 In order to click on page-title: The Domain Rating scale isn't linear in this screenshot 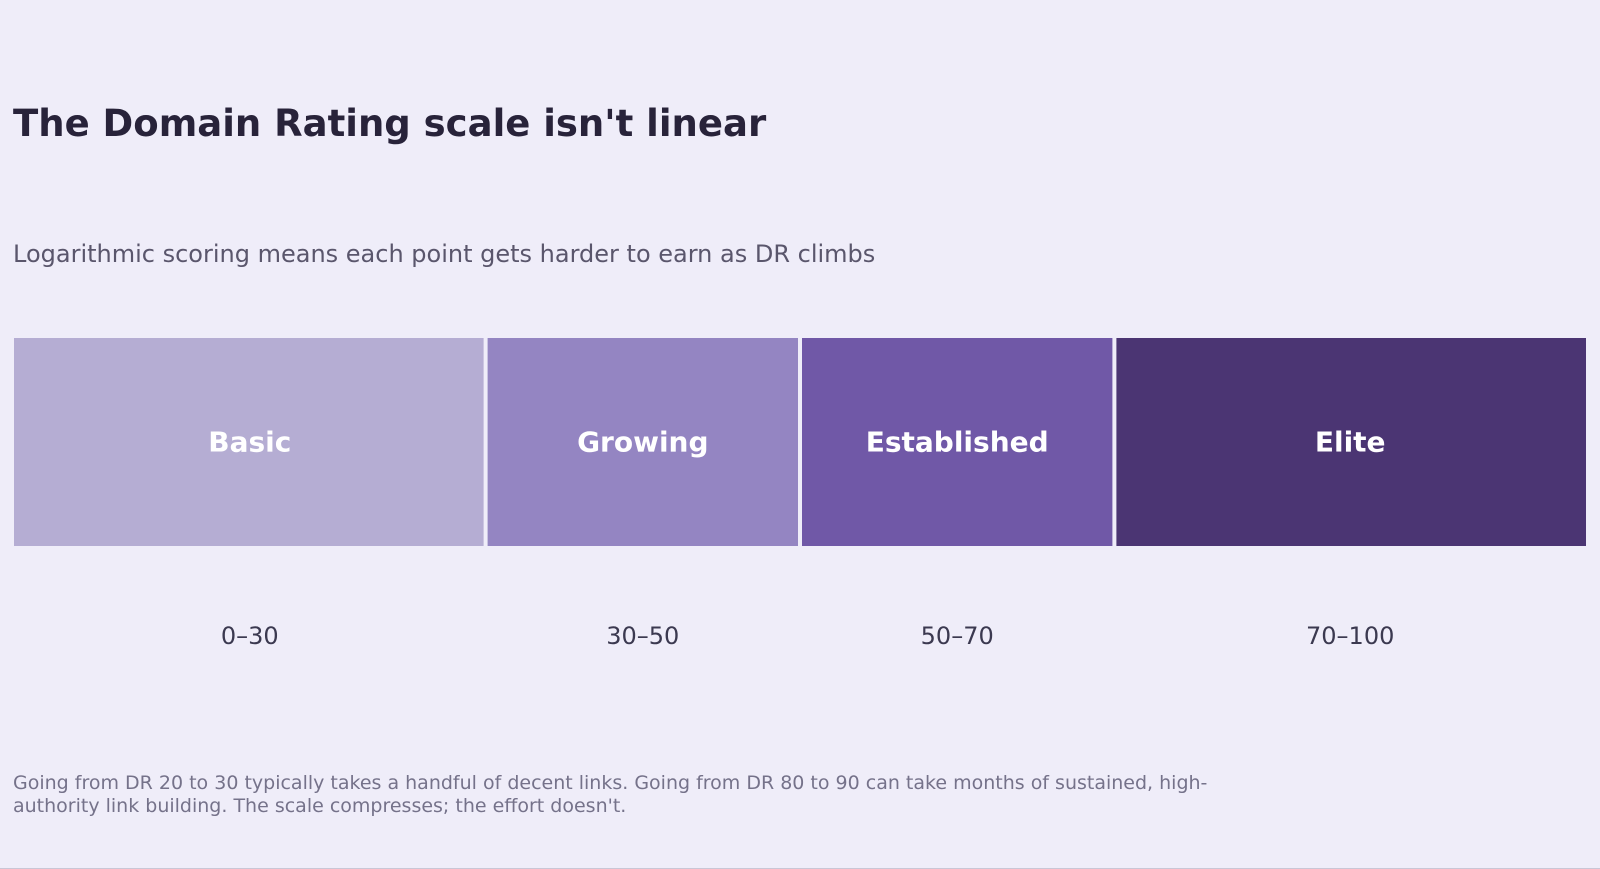, I will do `click(390, 123)`.